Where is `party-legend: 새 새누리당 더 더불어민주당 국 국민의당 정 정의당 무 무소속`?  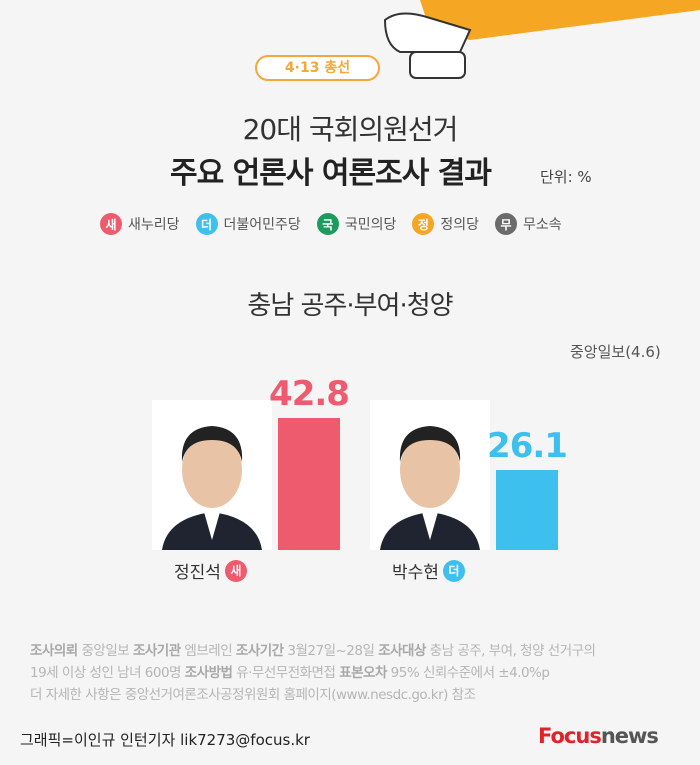 party-legend: 새 새누리당 더 더불어민주당 국 국민의당 정 정의당 무 무소속 is located at coordinates (331, 224).